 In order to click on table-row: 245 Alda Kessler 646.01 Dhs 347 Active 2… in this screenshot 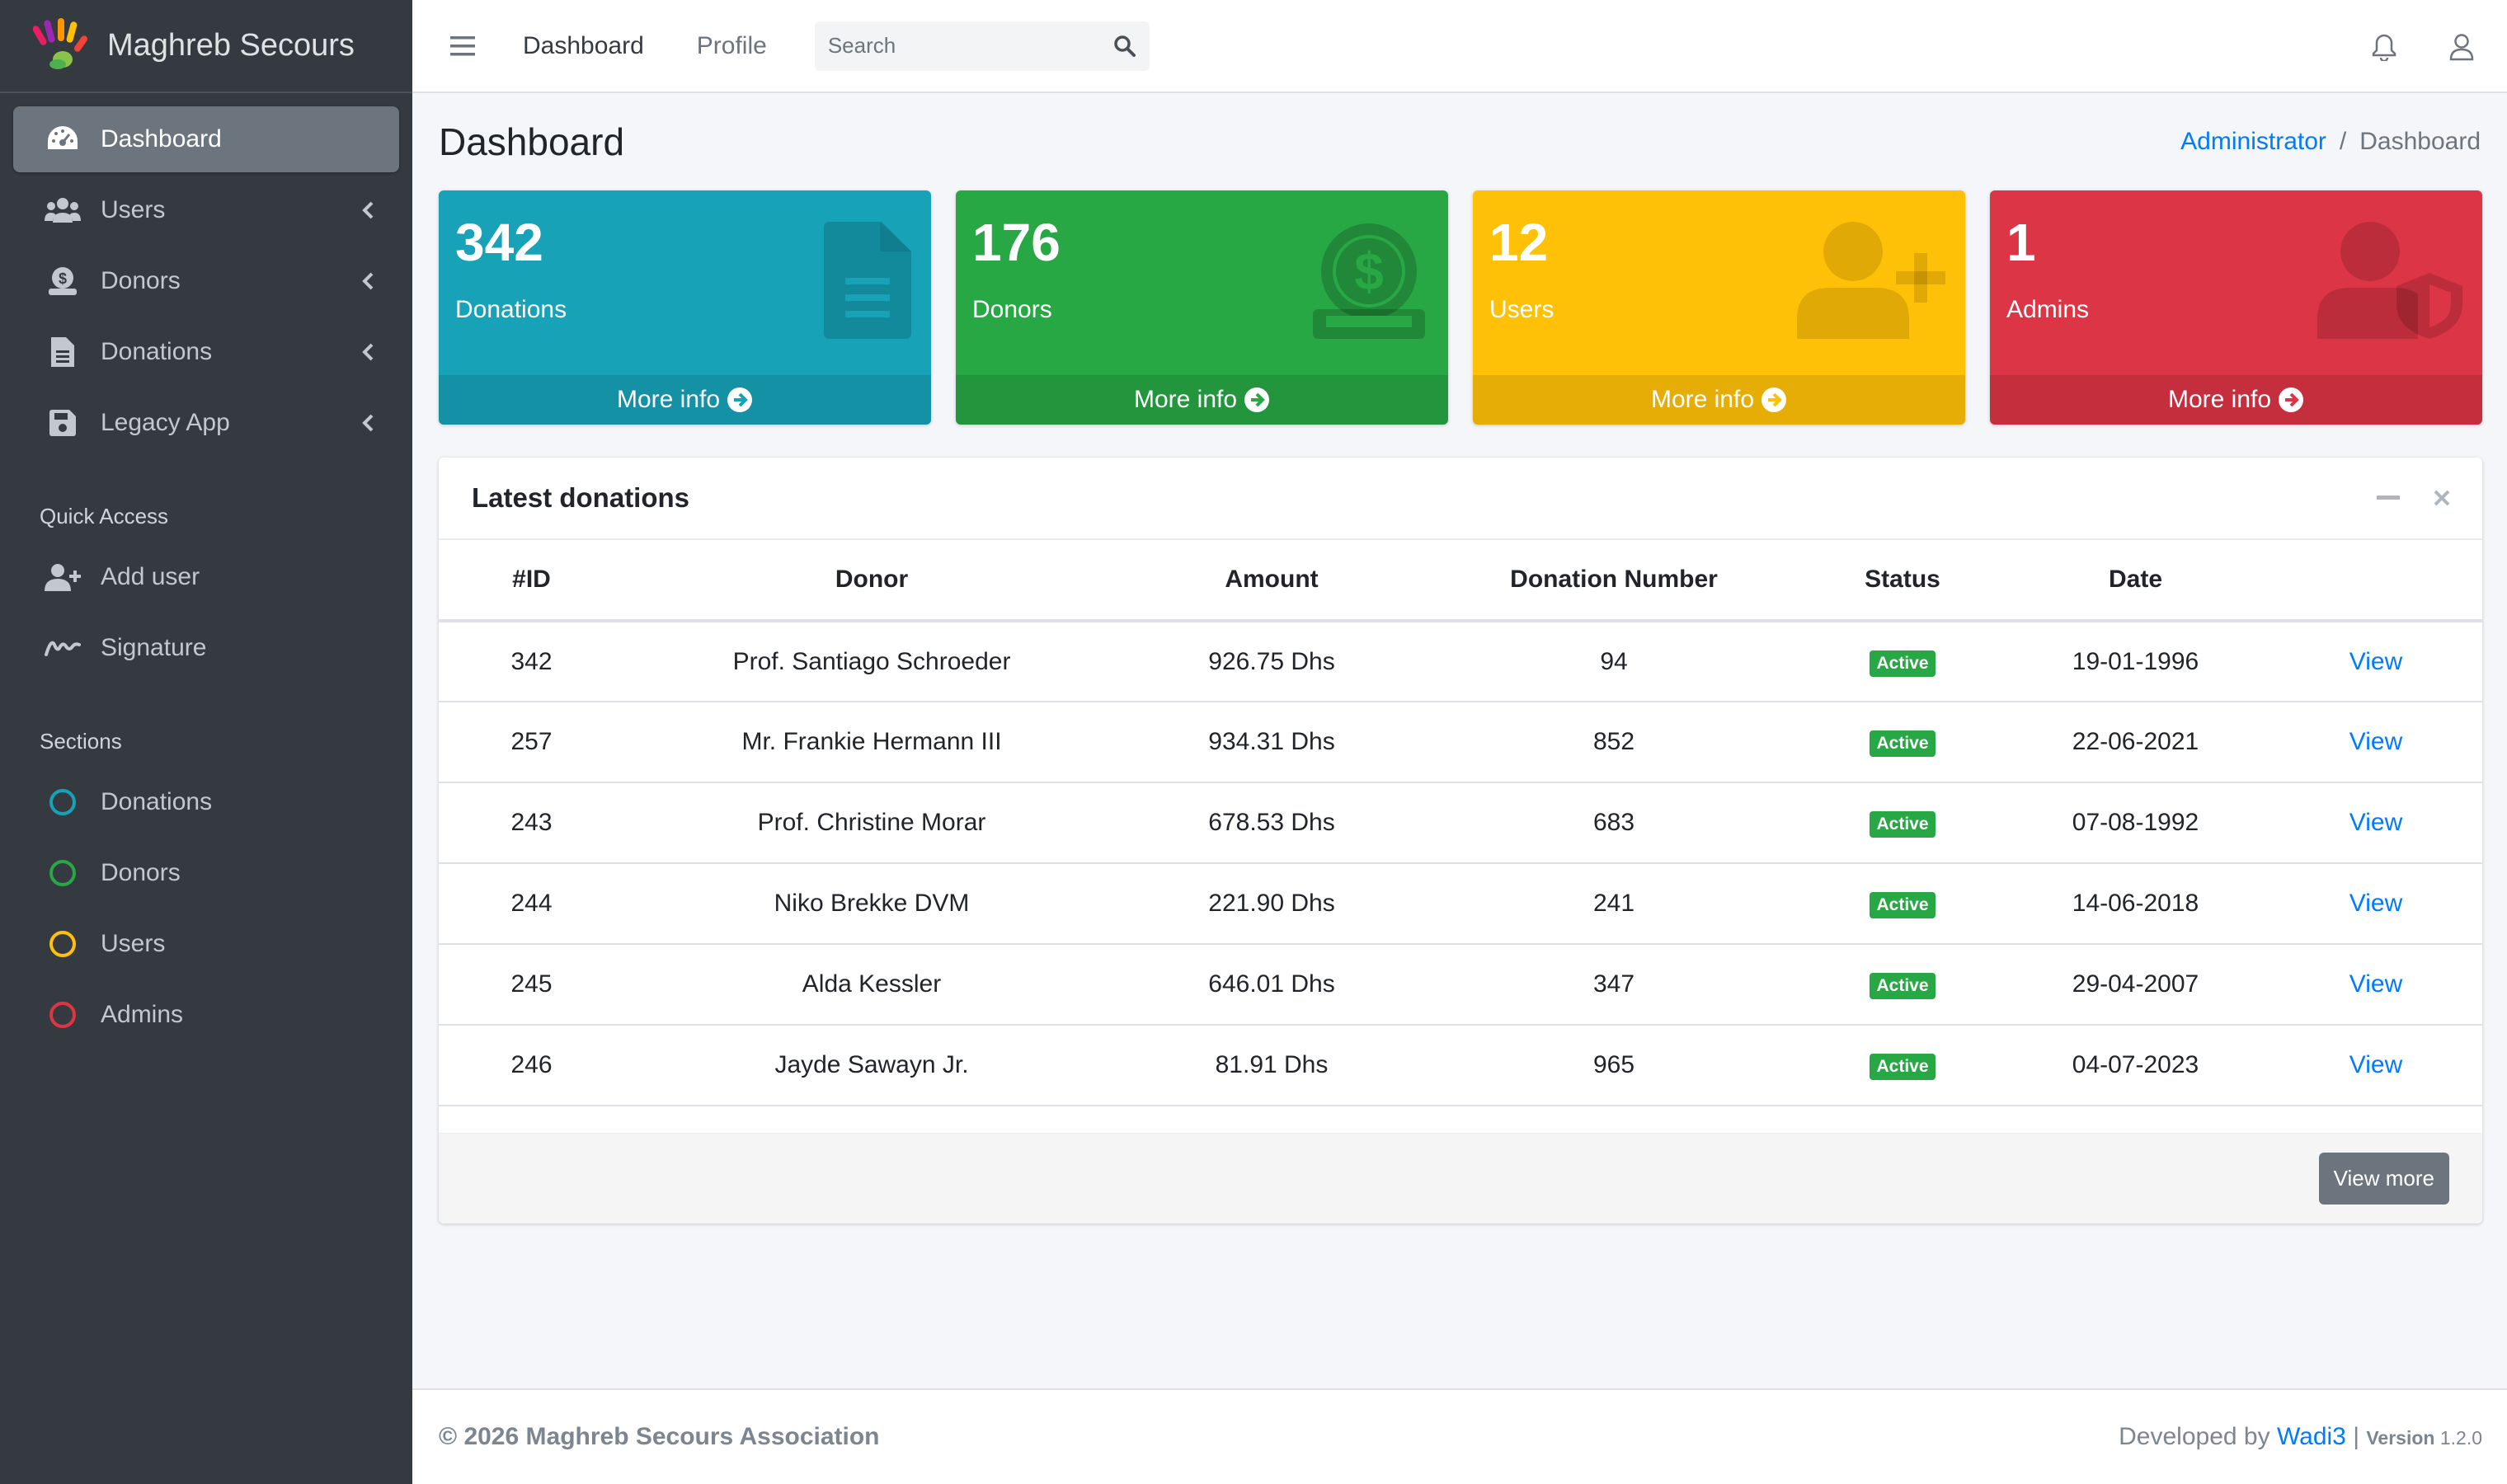, I will do `click(1460, 985)`.